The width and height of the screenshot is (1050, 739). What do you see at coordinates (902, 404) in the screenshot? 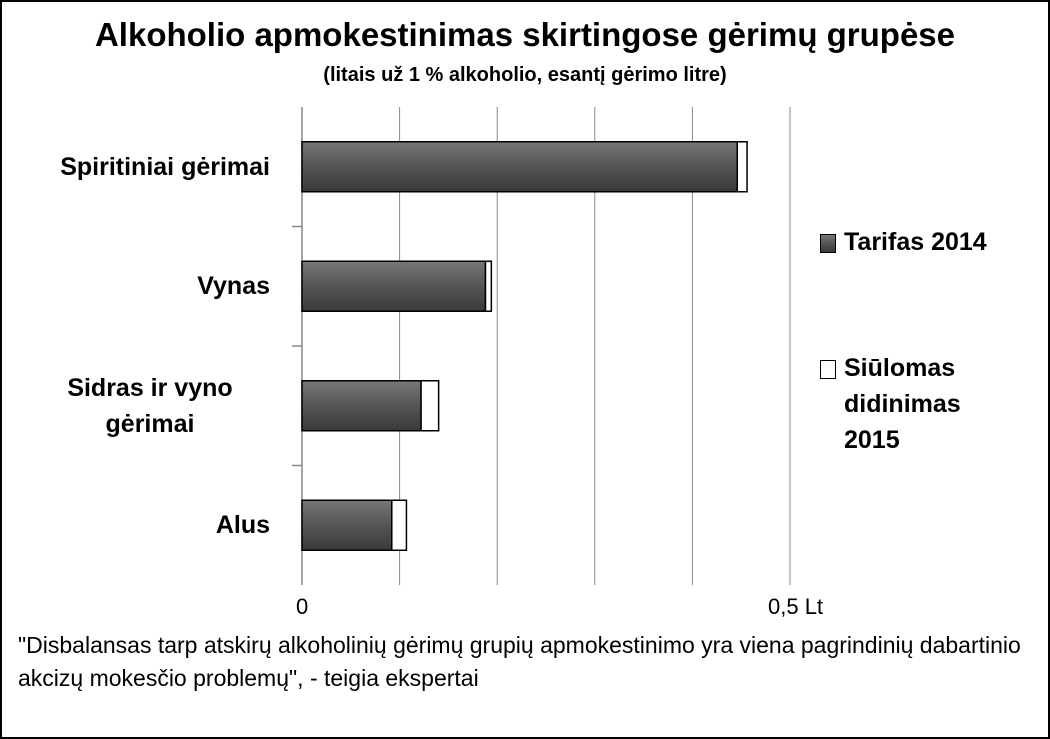
I see `legend-label: Siūlomas didinimas 2015` at bounding box center [902, 404].